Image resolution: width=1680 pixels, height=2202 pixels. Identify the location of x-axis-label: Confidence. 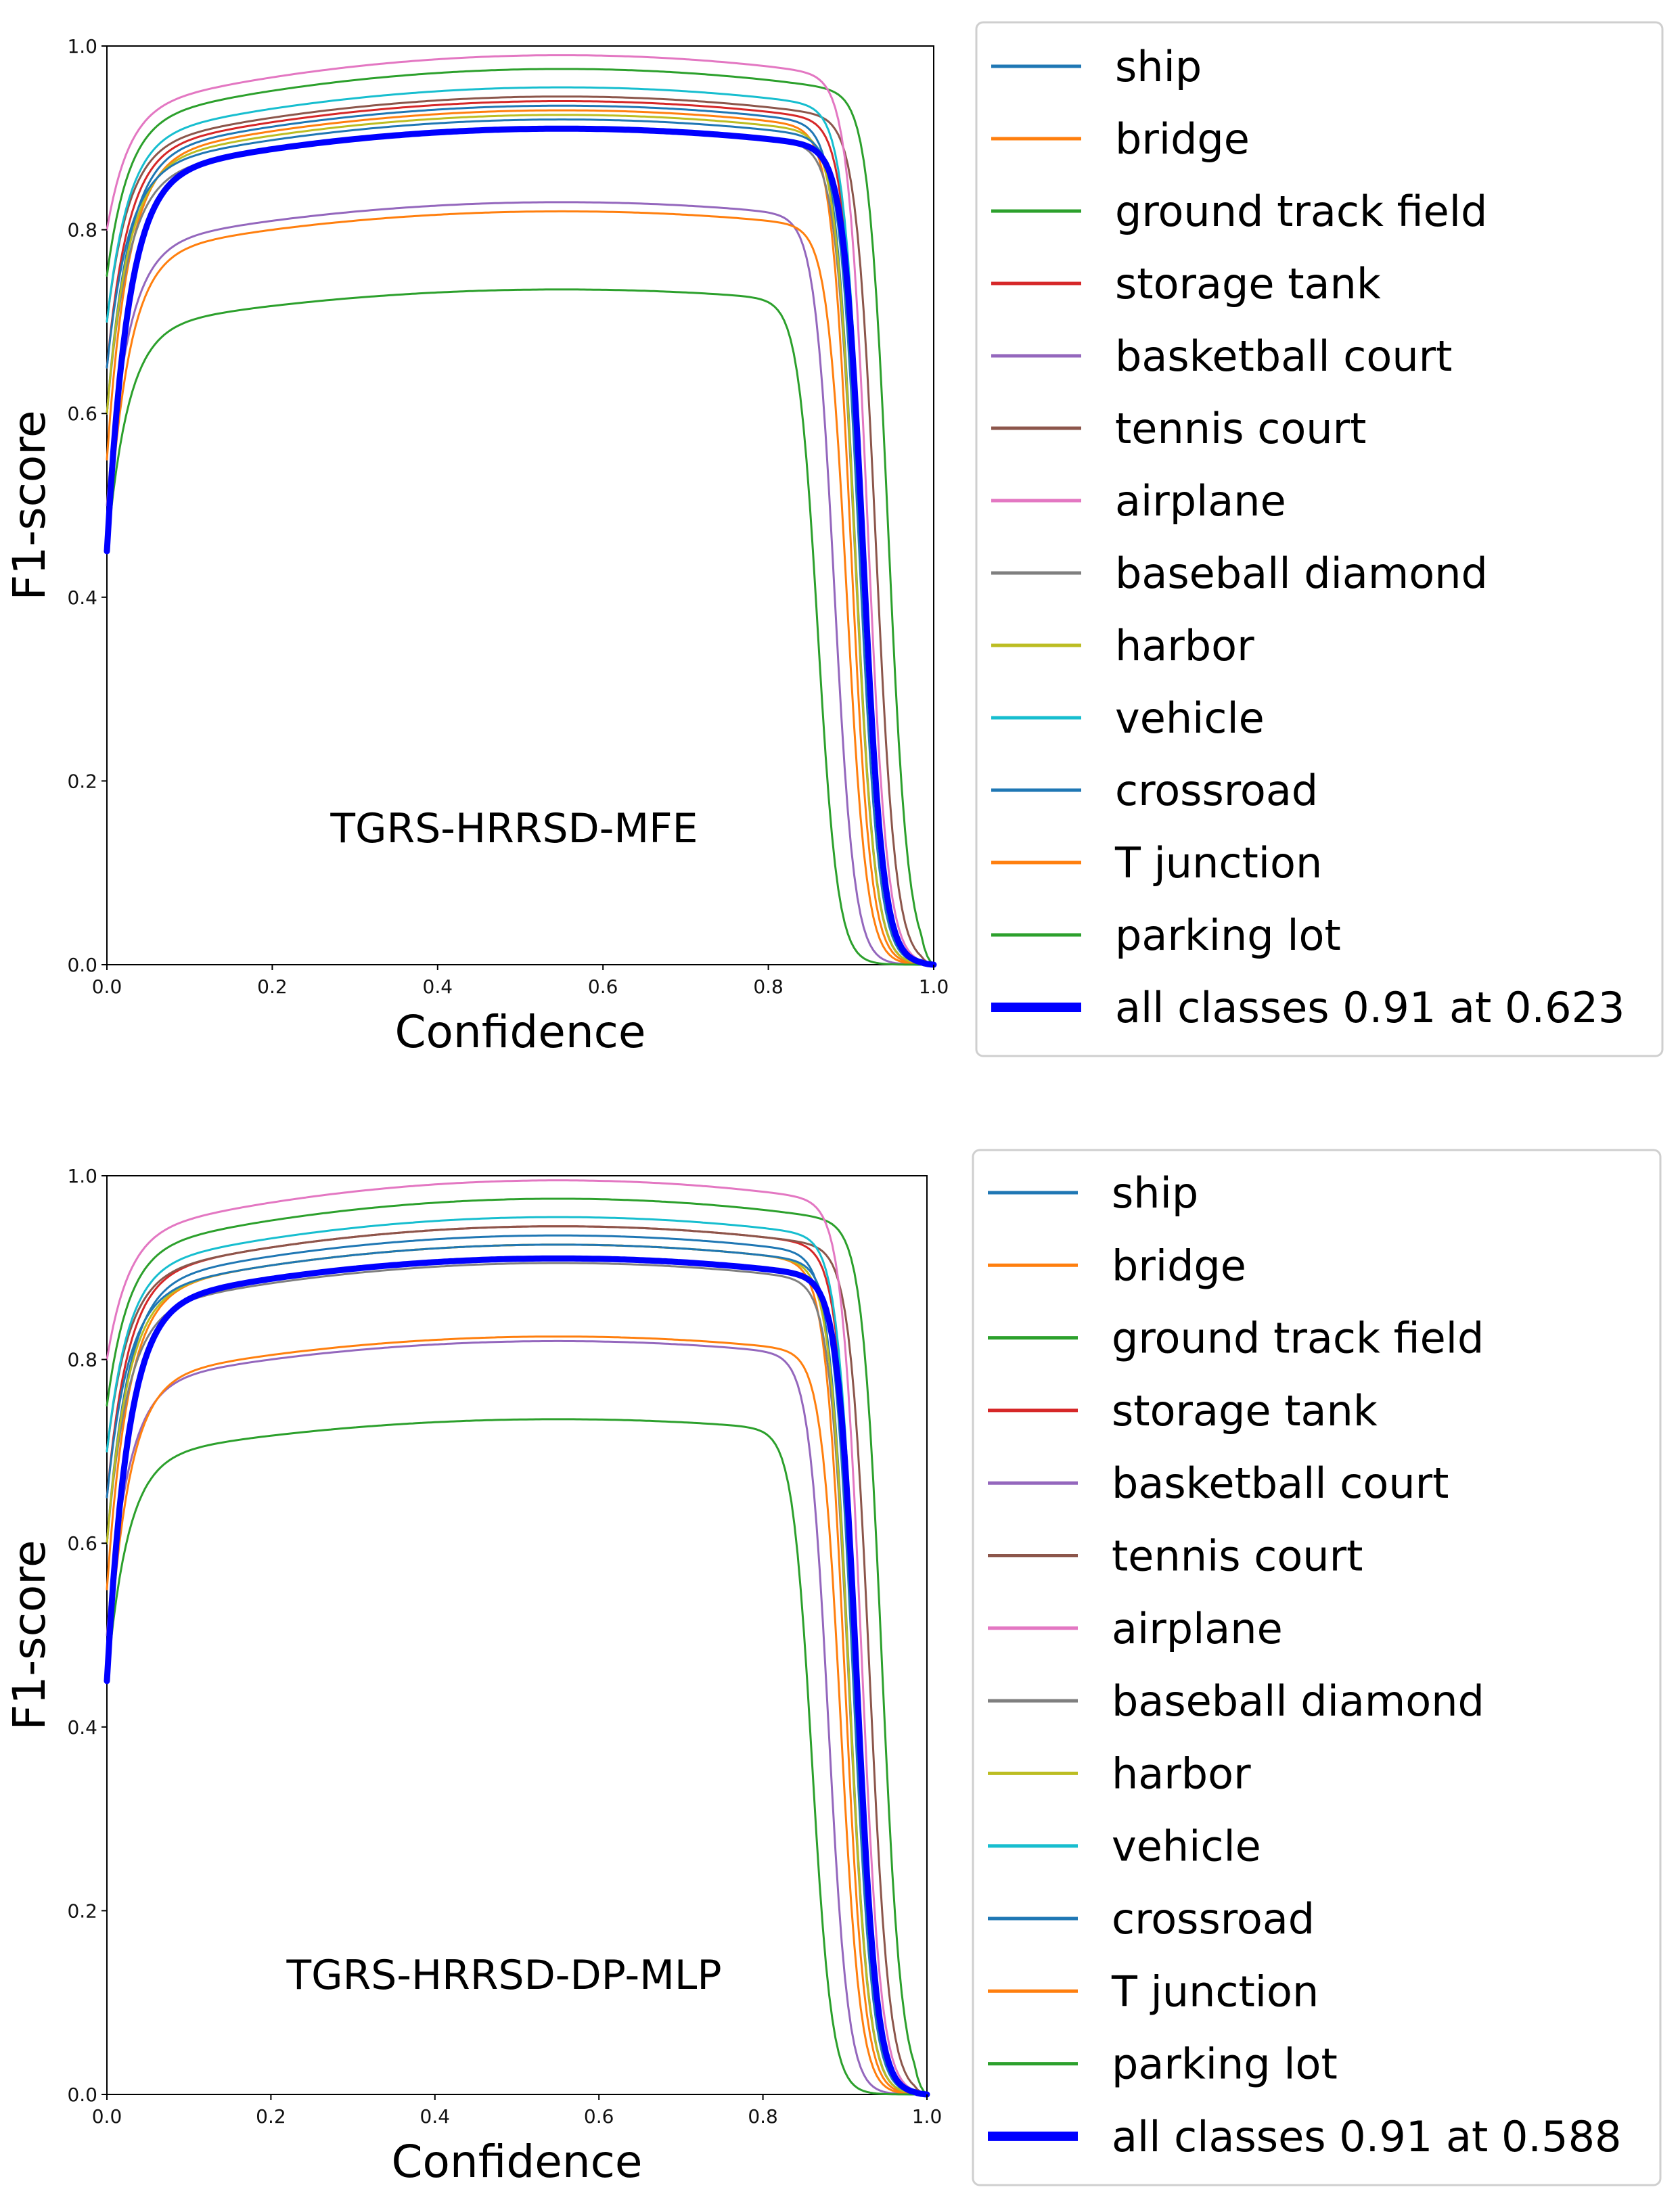
(516, 2162).